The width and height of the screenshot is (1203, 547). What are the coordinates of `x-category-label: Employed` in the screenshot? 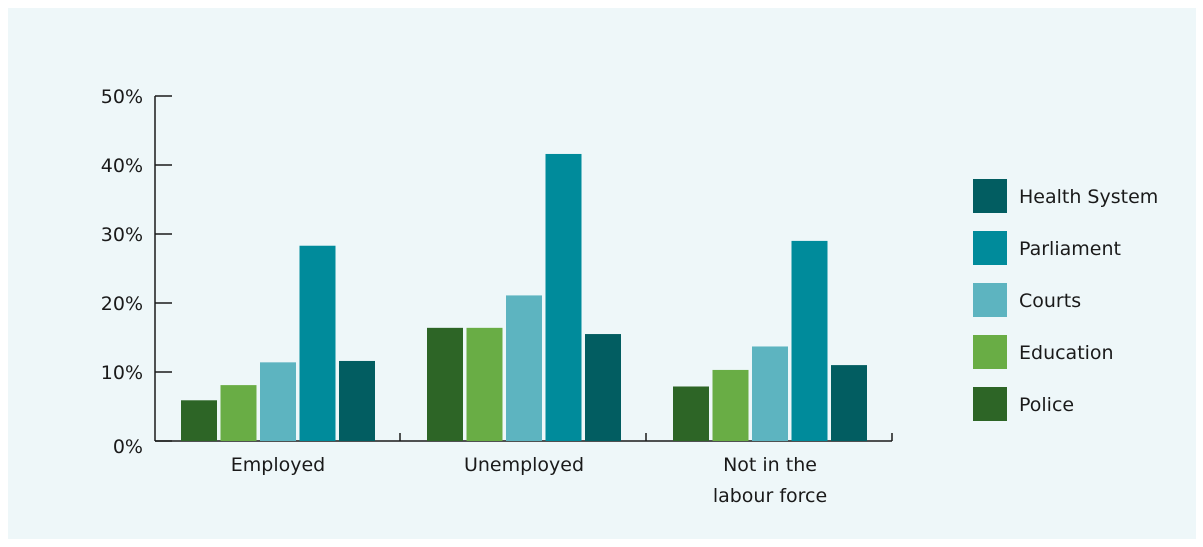 It's located at (278, 465).